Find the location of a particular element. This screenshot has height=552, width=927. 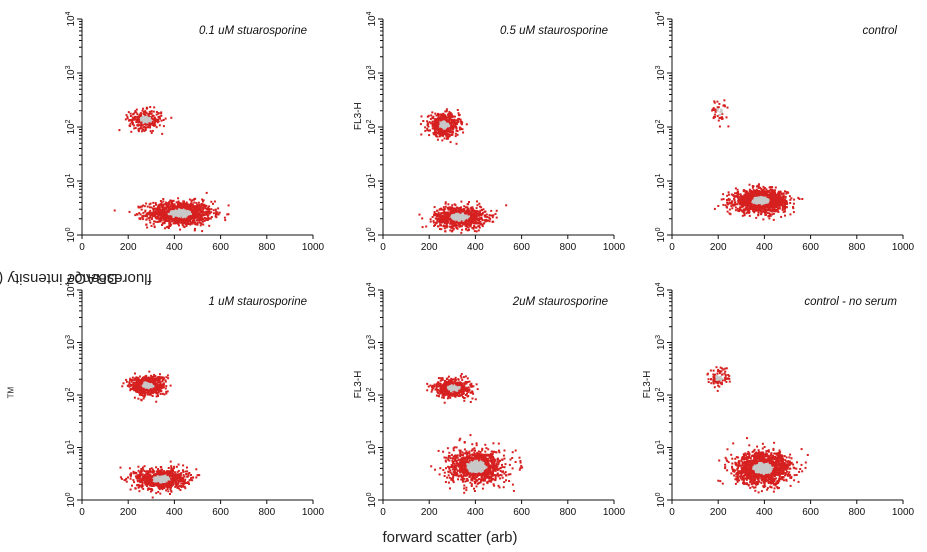

panel-title: control is located at coordinates (879, 31).